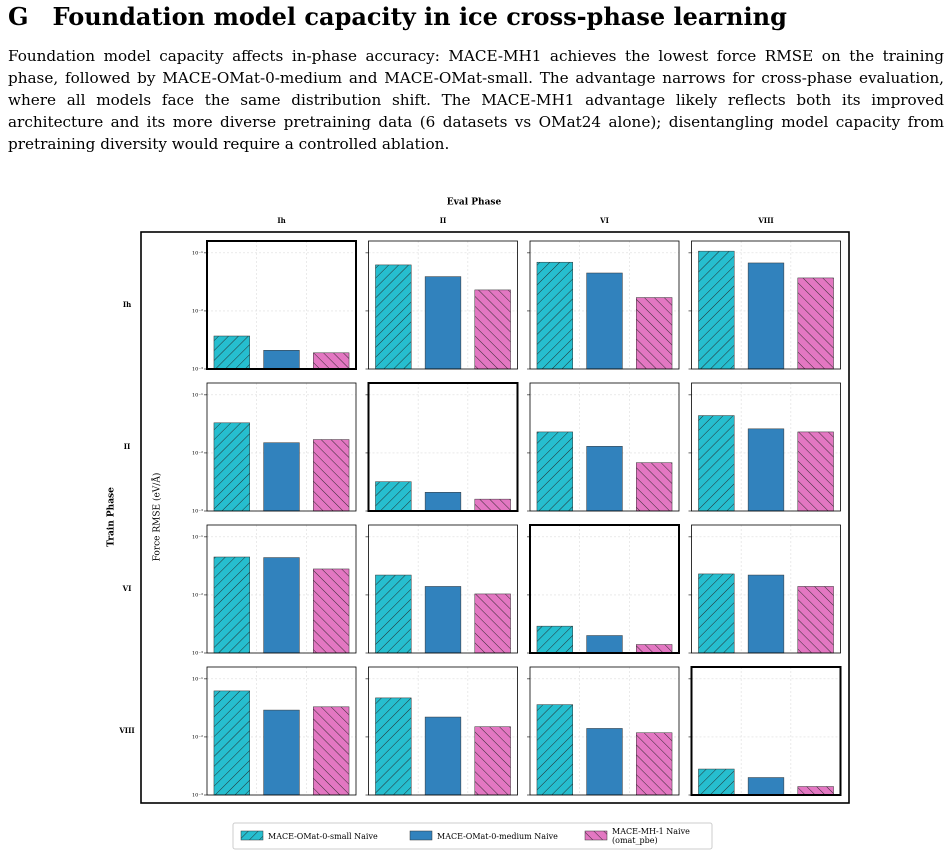 Image resolution: width=952 pixels, height=856 pixels. Describe the element at coordinates (157, 517) in the screenshot. I see `y-axis-label: Force RMSE (eV/Å)` at that location.